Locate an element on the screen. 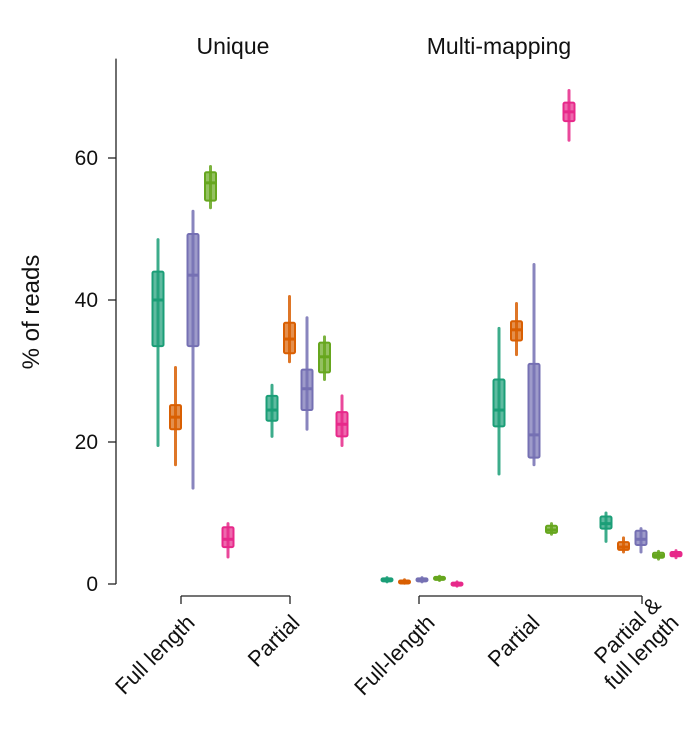 This screenshot has width=699, height=747. y-tick-label: 20 is located at coordinates (86, 442).